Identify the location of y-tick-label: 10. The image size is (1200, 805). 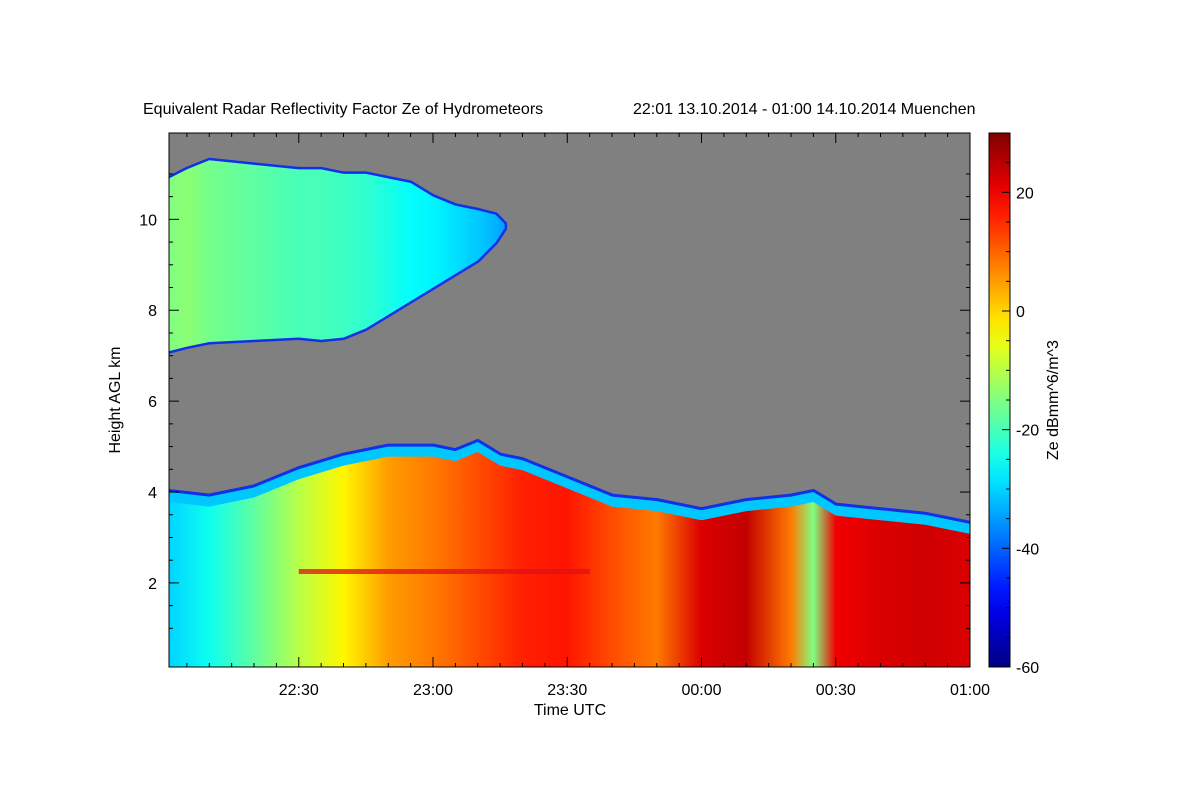
(148, 220).